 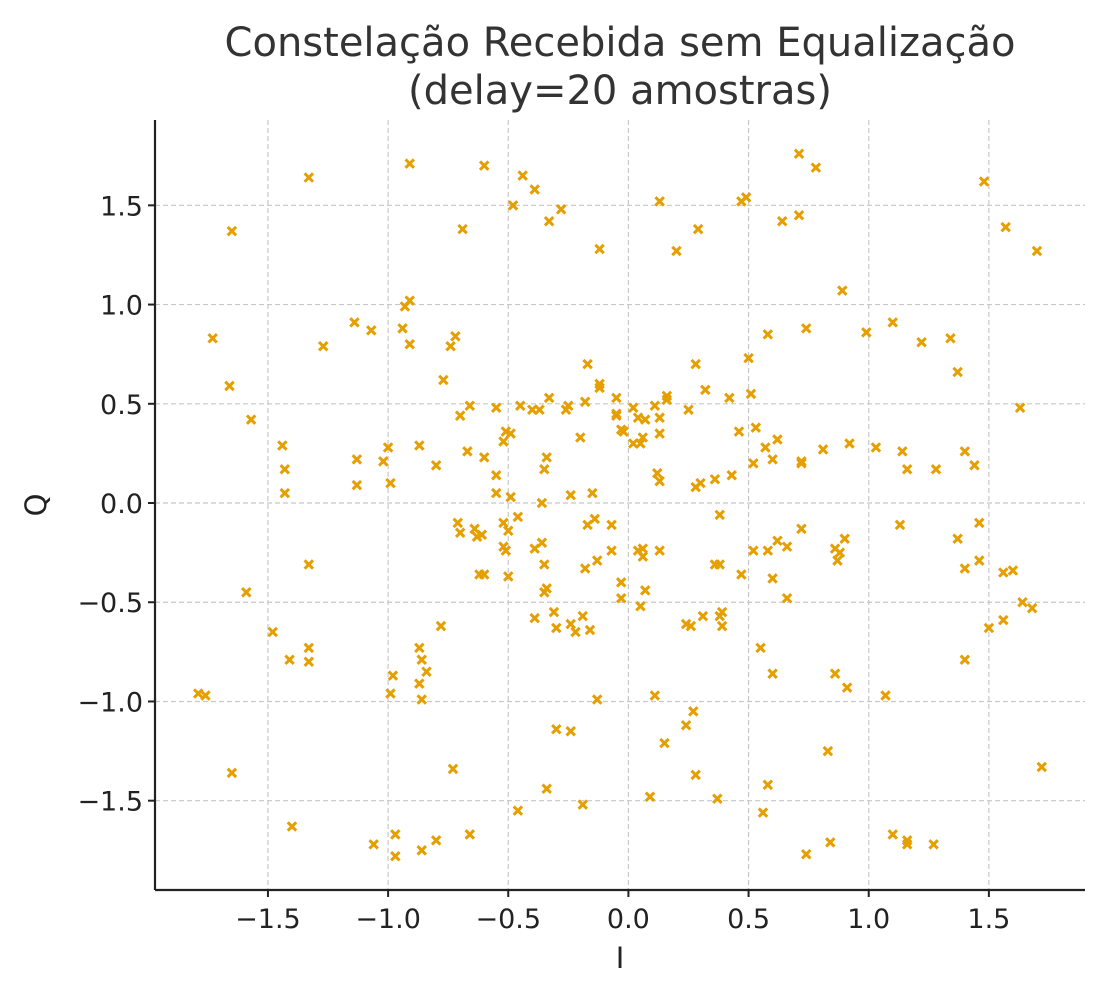 What do you see at coordinates (121, 405) in the screenshot?
I see `y-tick-label: 0.5` at bounding box center [121, 405].